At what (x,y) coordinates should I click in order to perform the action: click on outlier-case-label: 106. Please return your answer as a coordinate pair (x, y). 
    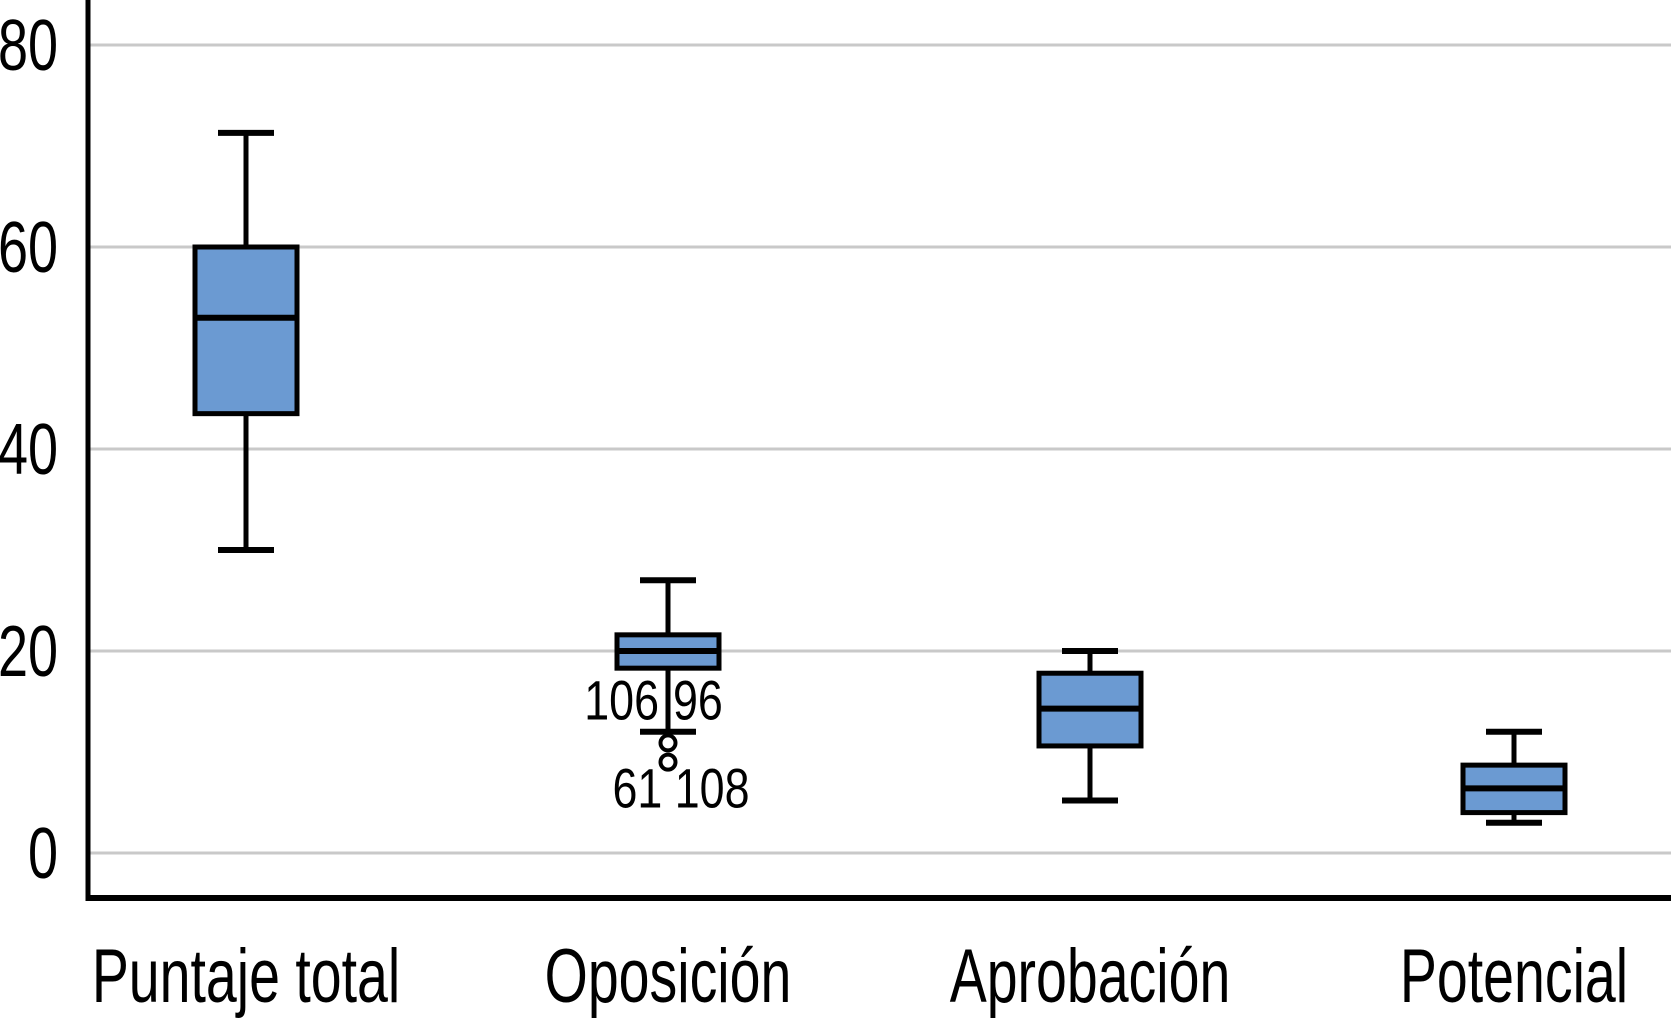
    Looking at the image, I should click on (621, 700).